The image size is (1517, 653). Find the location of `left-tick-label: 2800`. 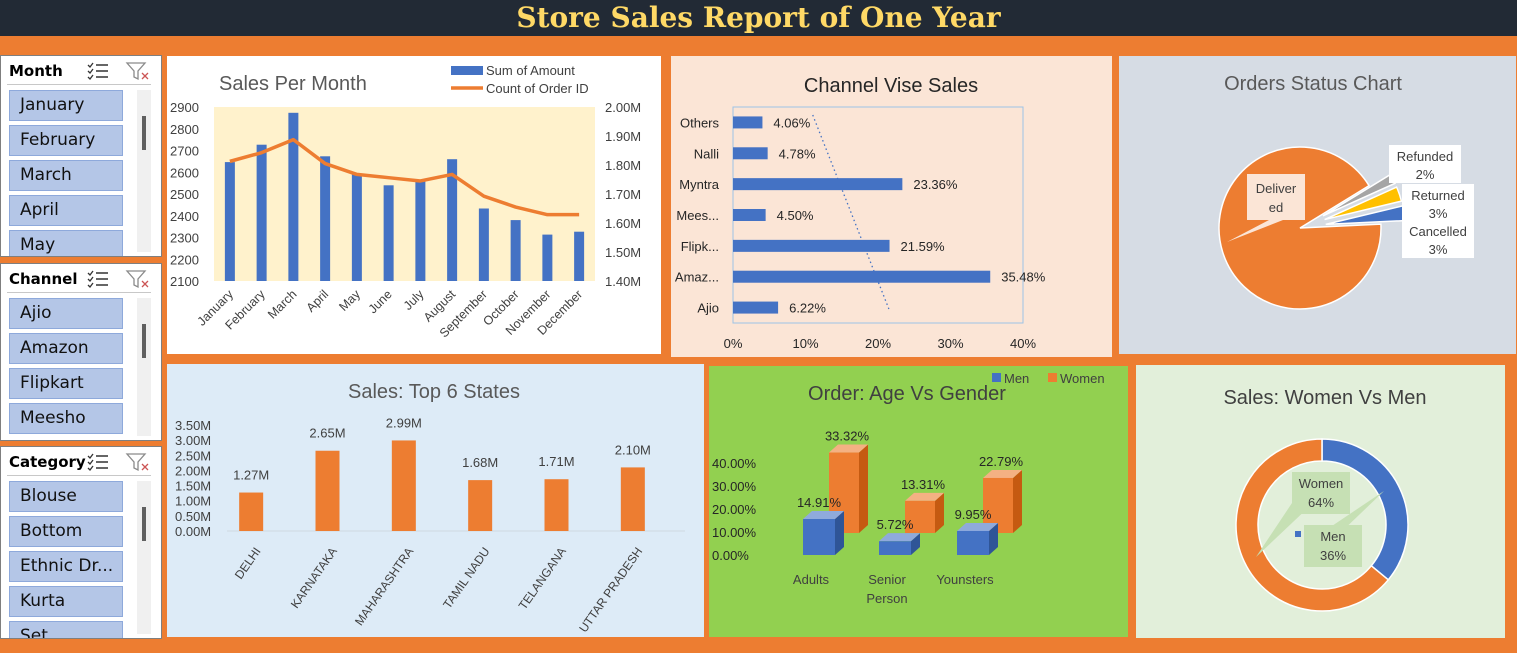

left-tick-label: 2800 is located at coordinates (184, 129).